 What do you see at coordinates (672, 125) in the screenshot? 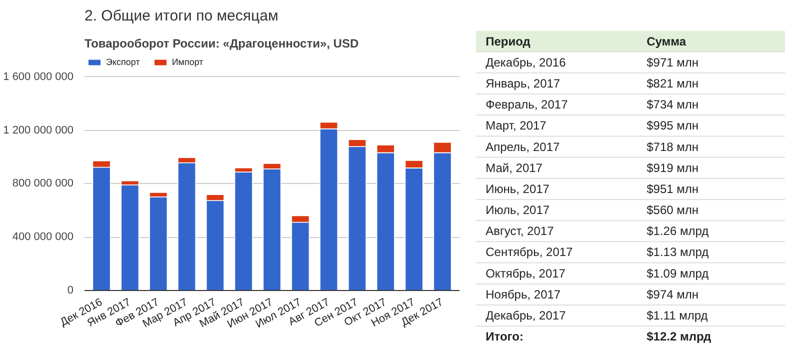
I see `text: $995 млн` at bounding box center [672, 125].